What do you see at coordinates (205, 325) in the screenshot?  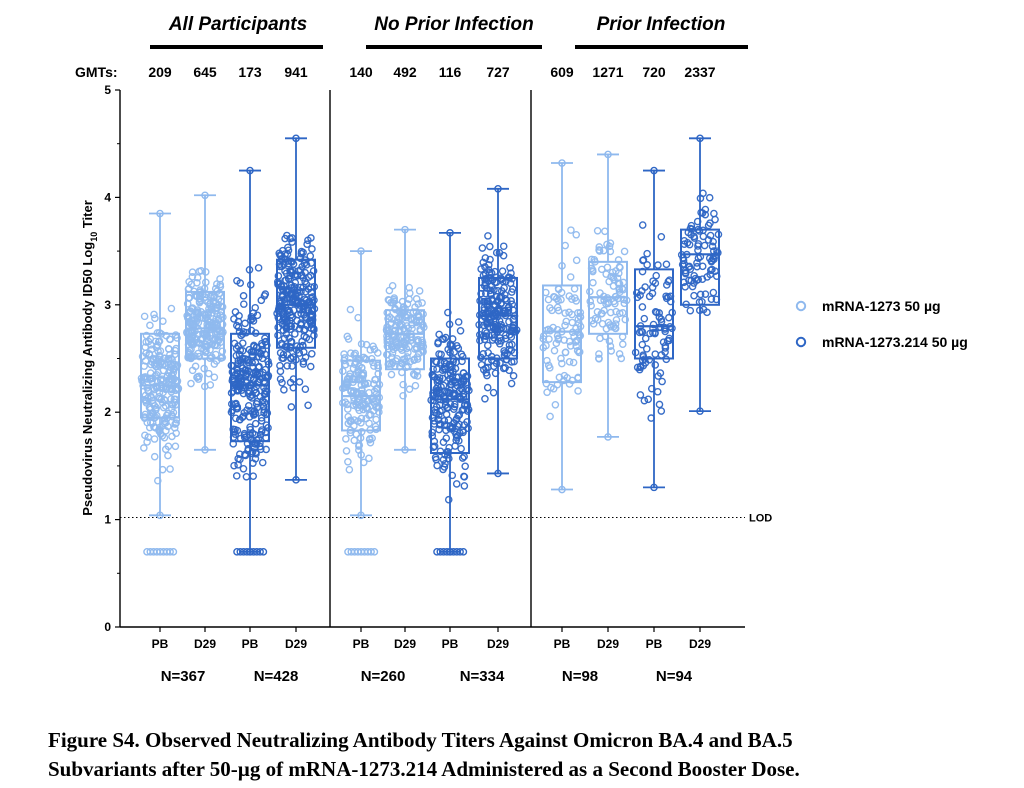 I see `iqr-box` at bounding box center [205, 325].